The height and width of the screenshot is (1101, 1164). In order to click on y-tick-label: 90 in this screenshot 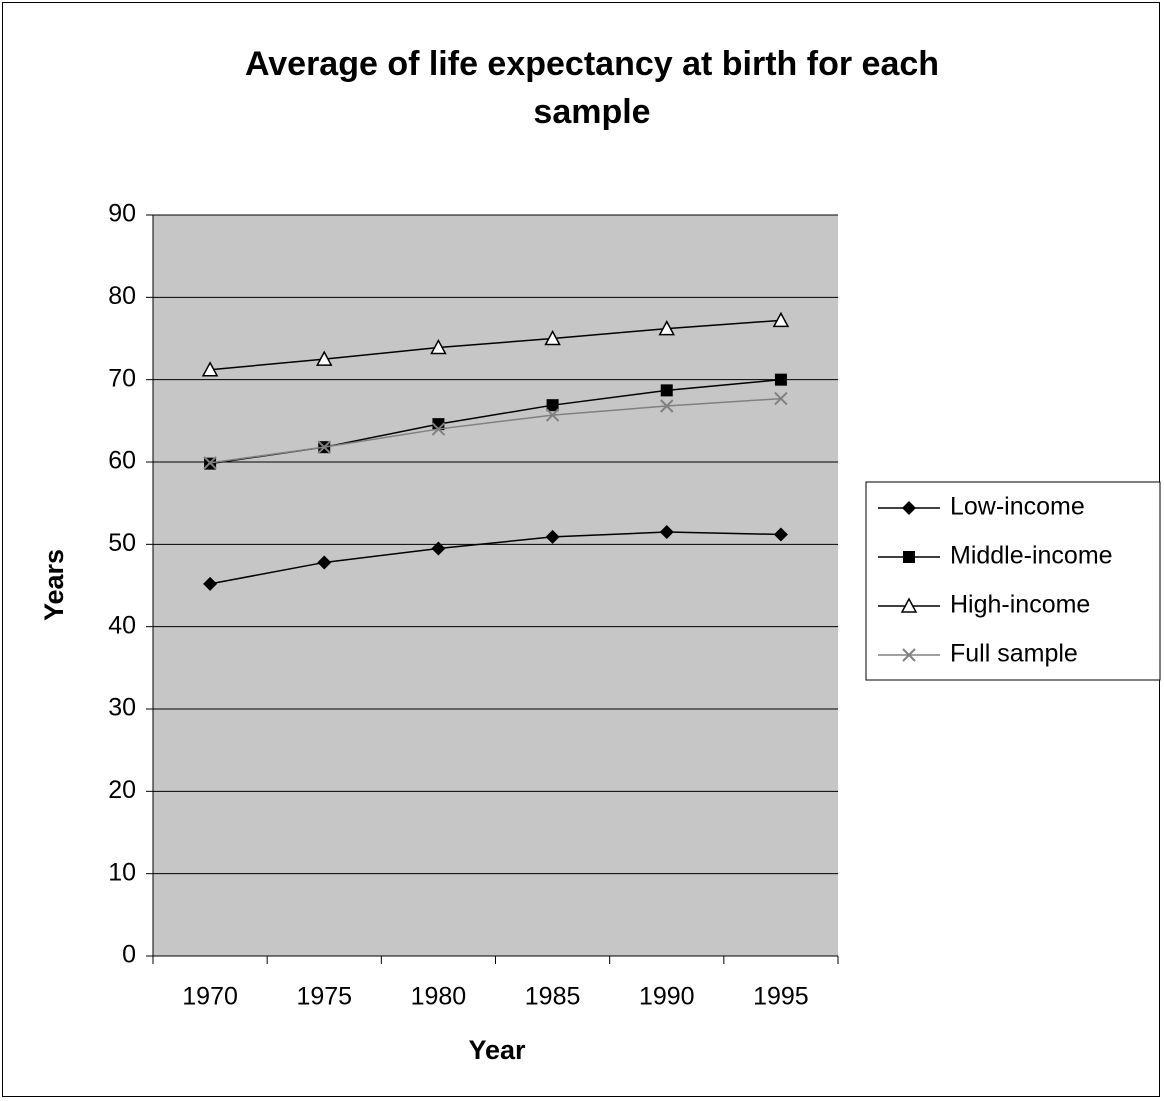, I will do `click(122, 214)`.